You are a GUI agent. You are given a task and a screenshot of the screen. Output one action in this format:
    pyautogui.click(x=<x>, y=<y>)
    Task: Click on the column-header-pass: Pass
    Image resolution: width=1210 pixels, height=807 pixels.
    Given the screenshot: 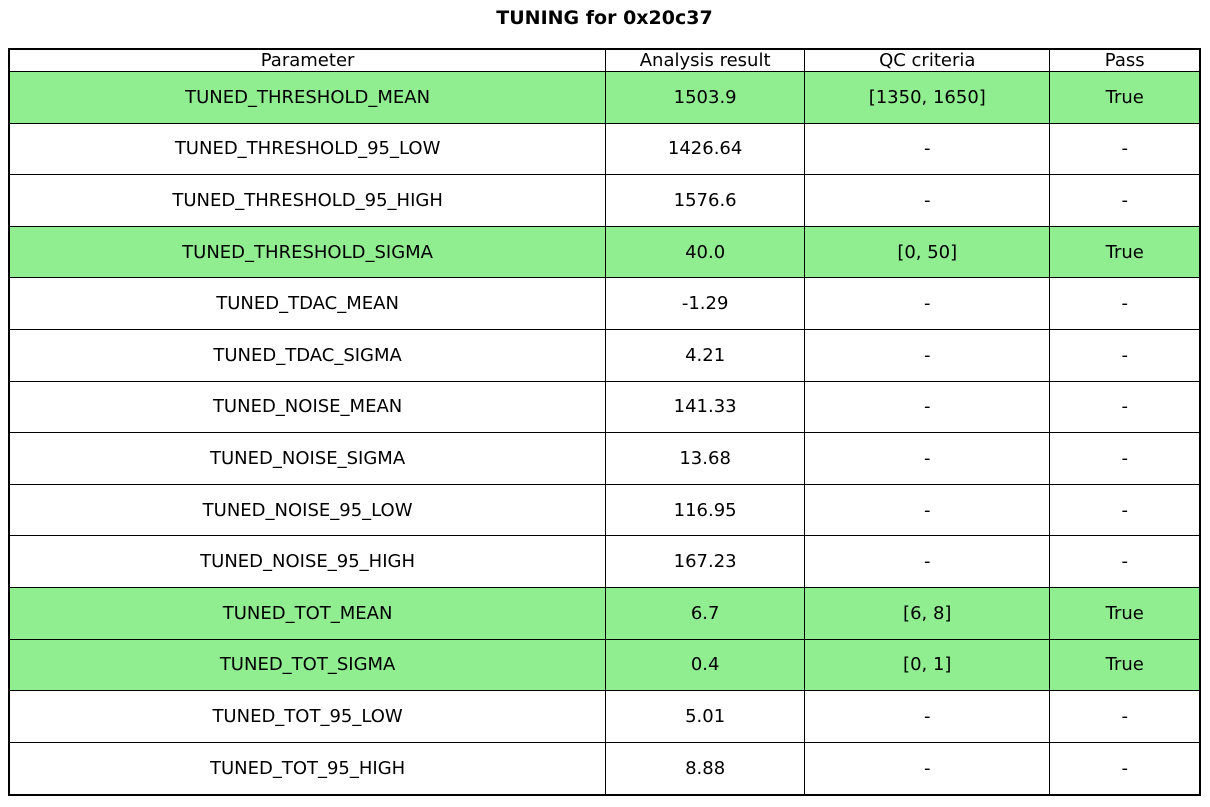 What is the action you would take?
    pyautogui.click(x=1125, y=60)
    